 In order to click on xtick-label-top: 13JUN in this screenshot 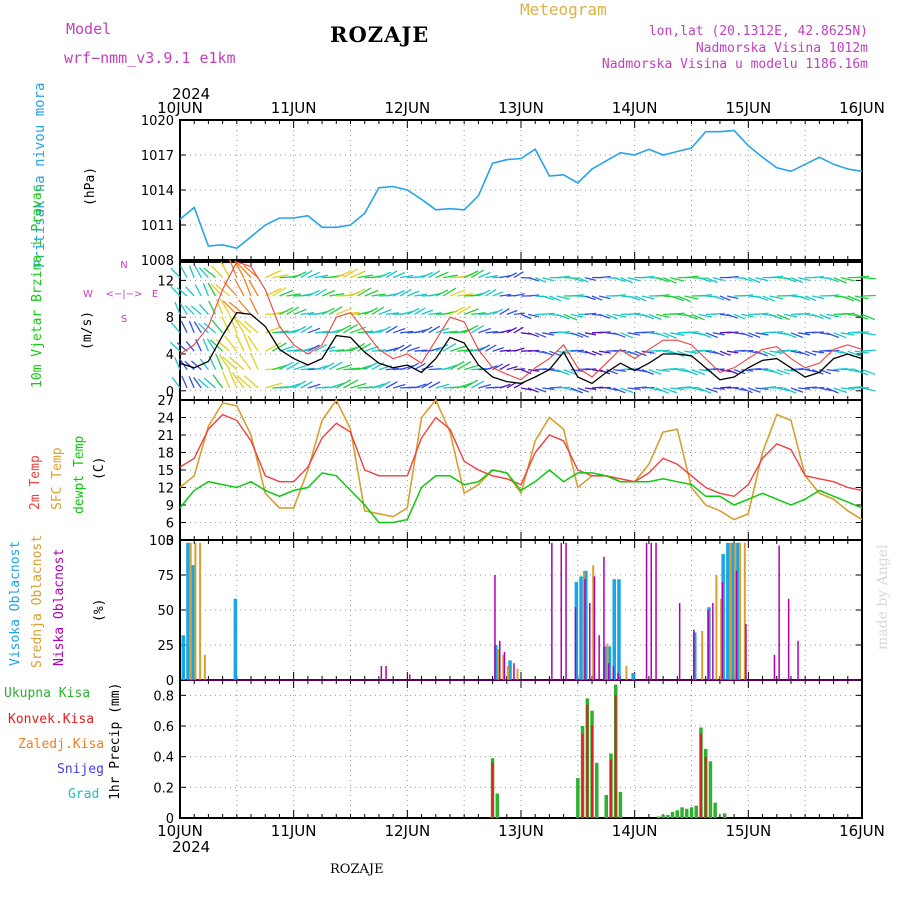, I will do `click(521, 108)`.